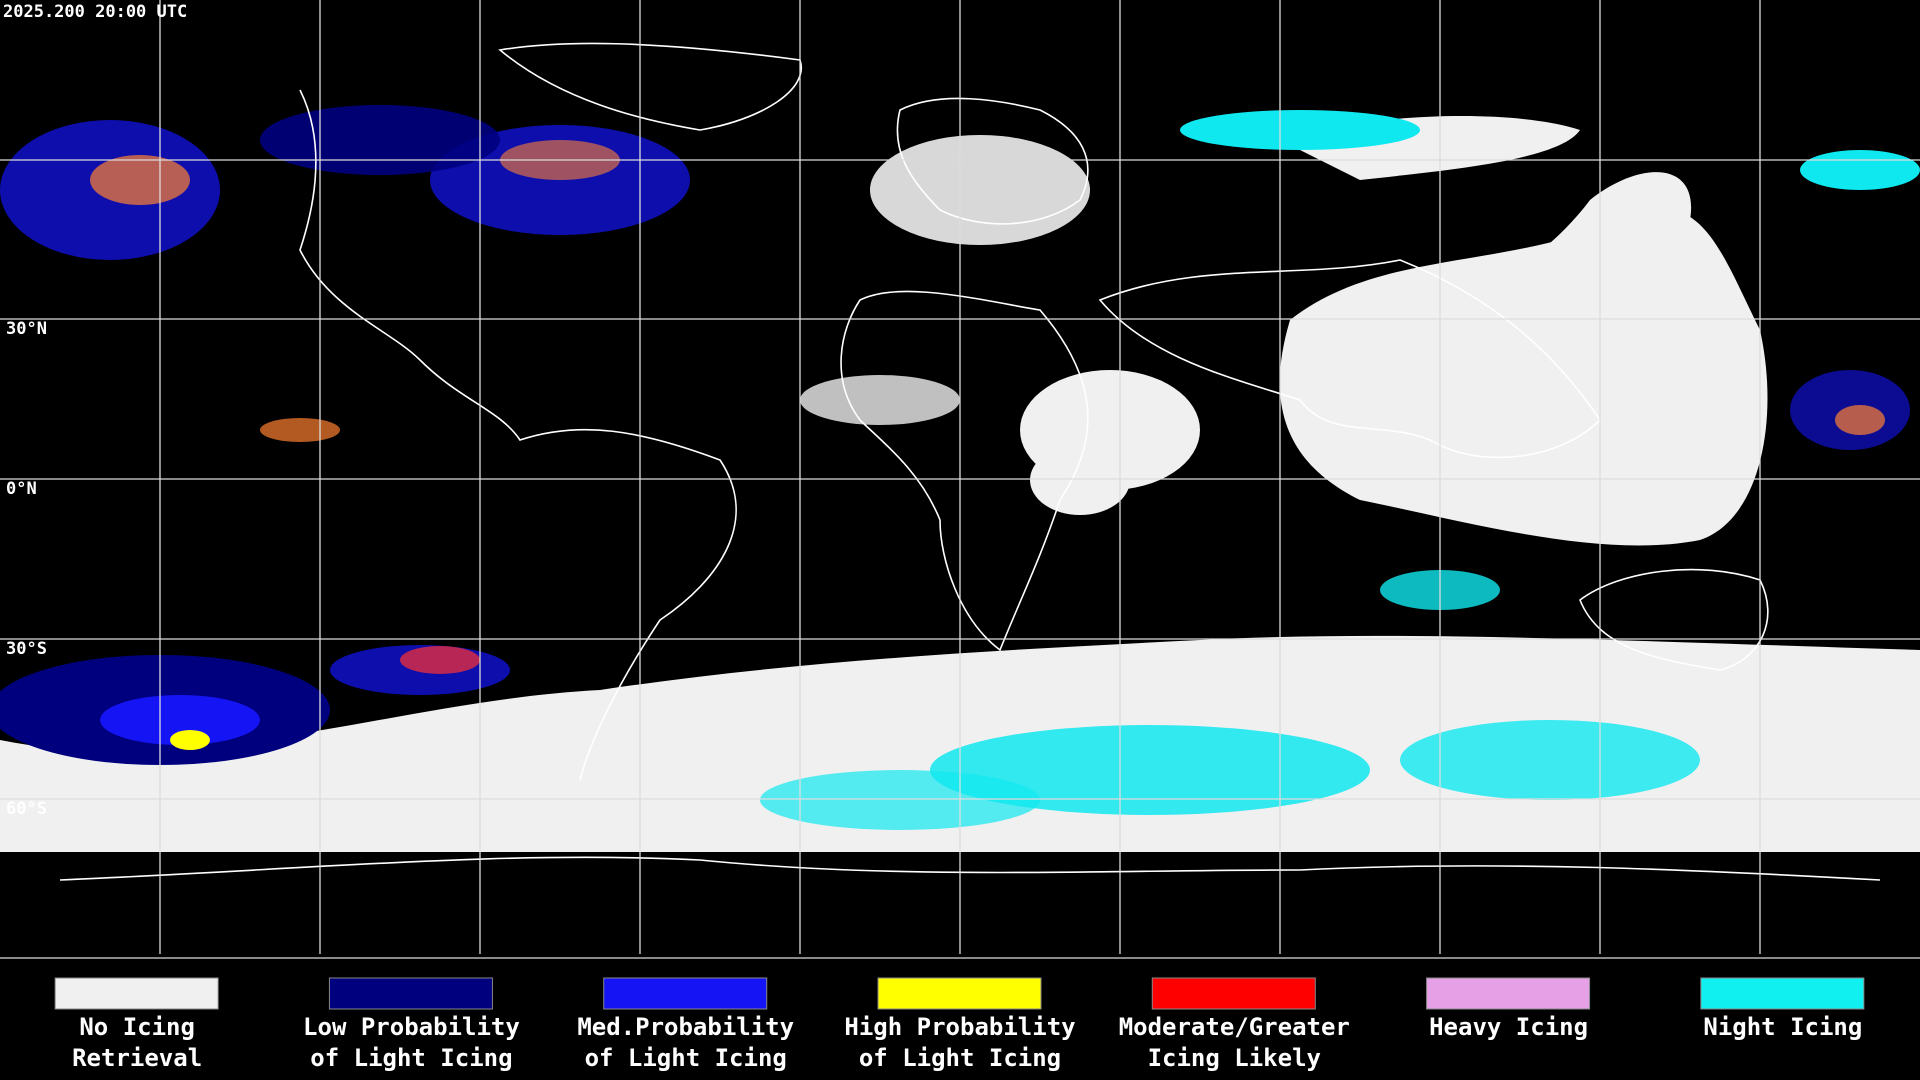 This screenshot has width=1920, height=1080. Describe the element at coordinates (190, 740) in the screenshot. I see `high-icing` at that location.